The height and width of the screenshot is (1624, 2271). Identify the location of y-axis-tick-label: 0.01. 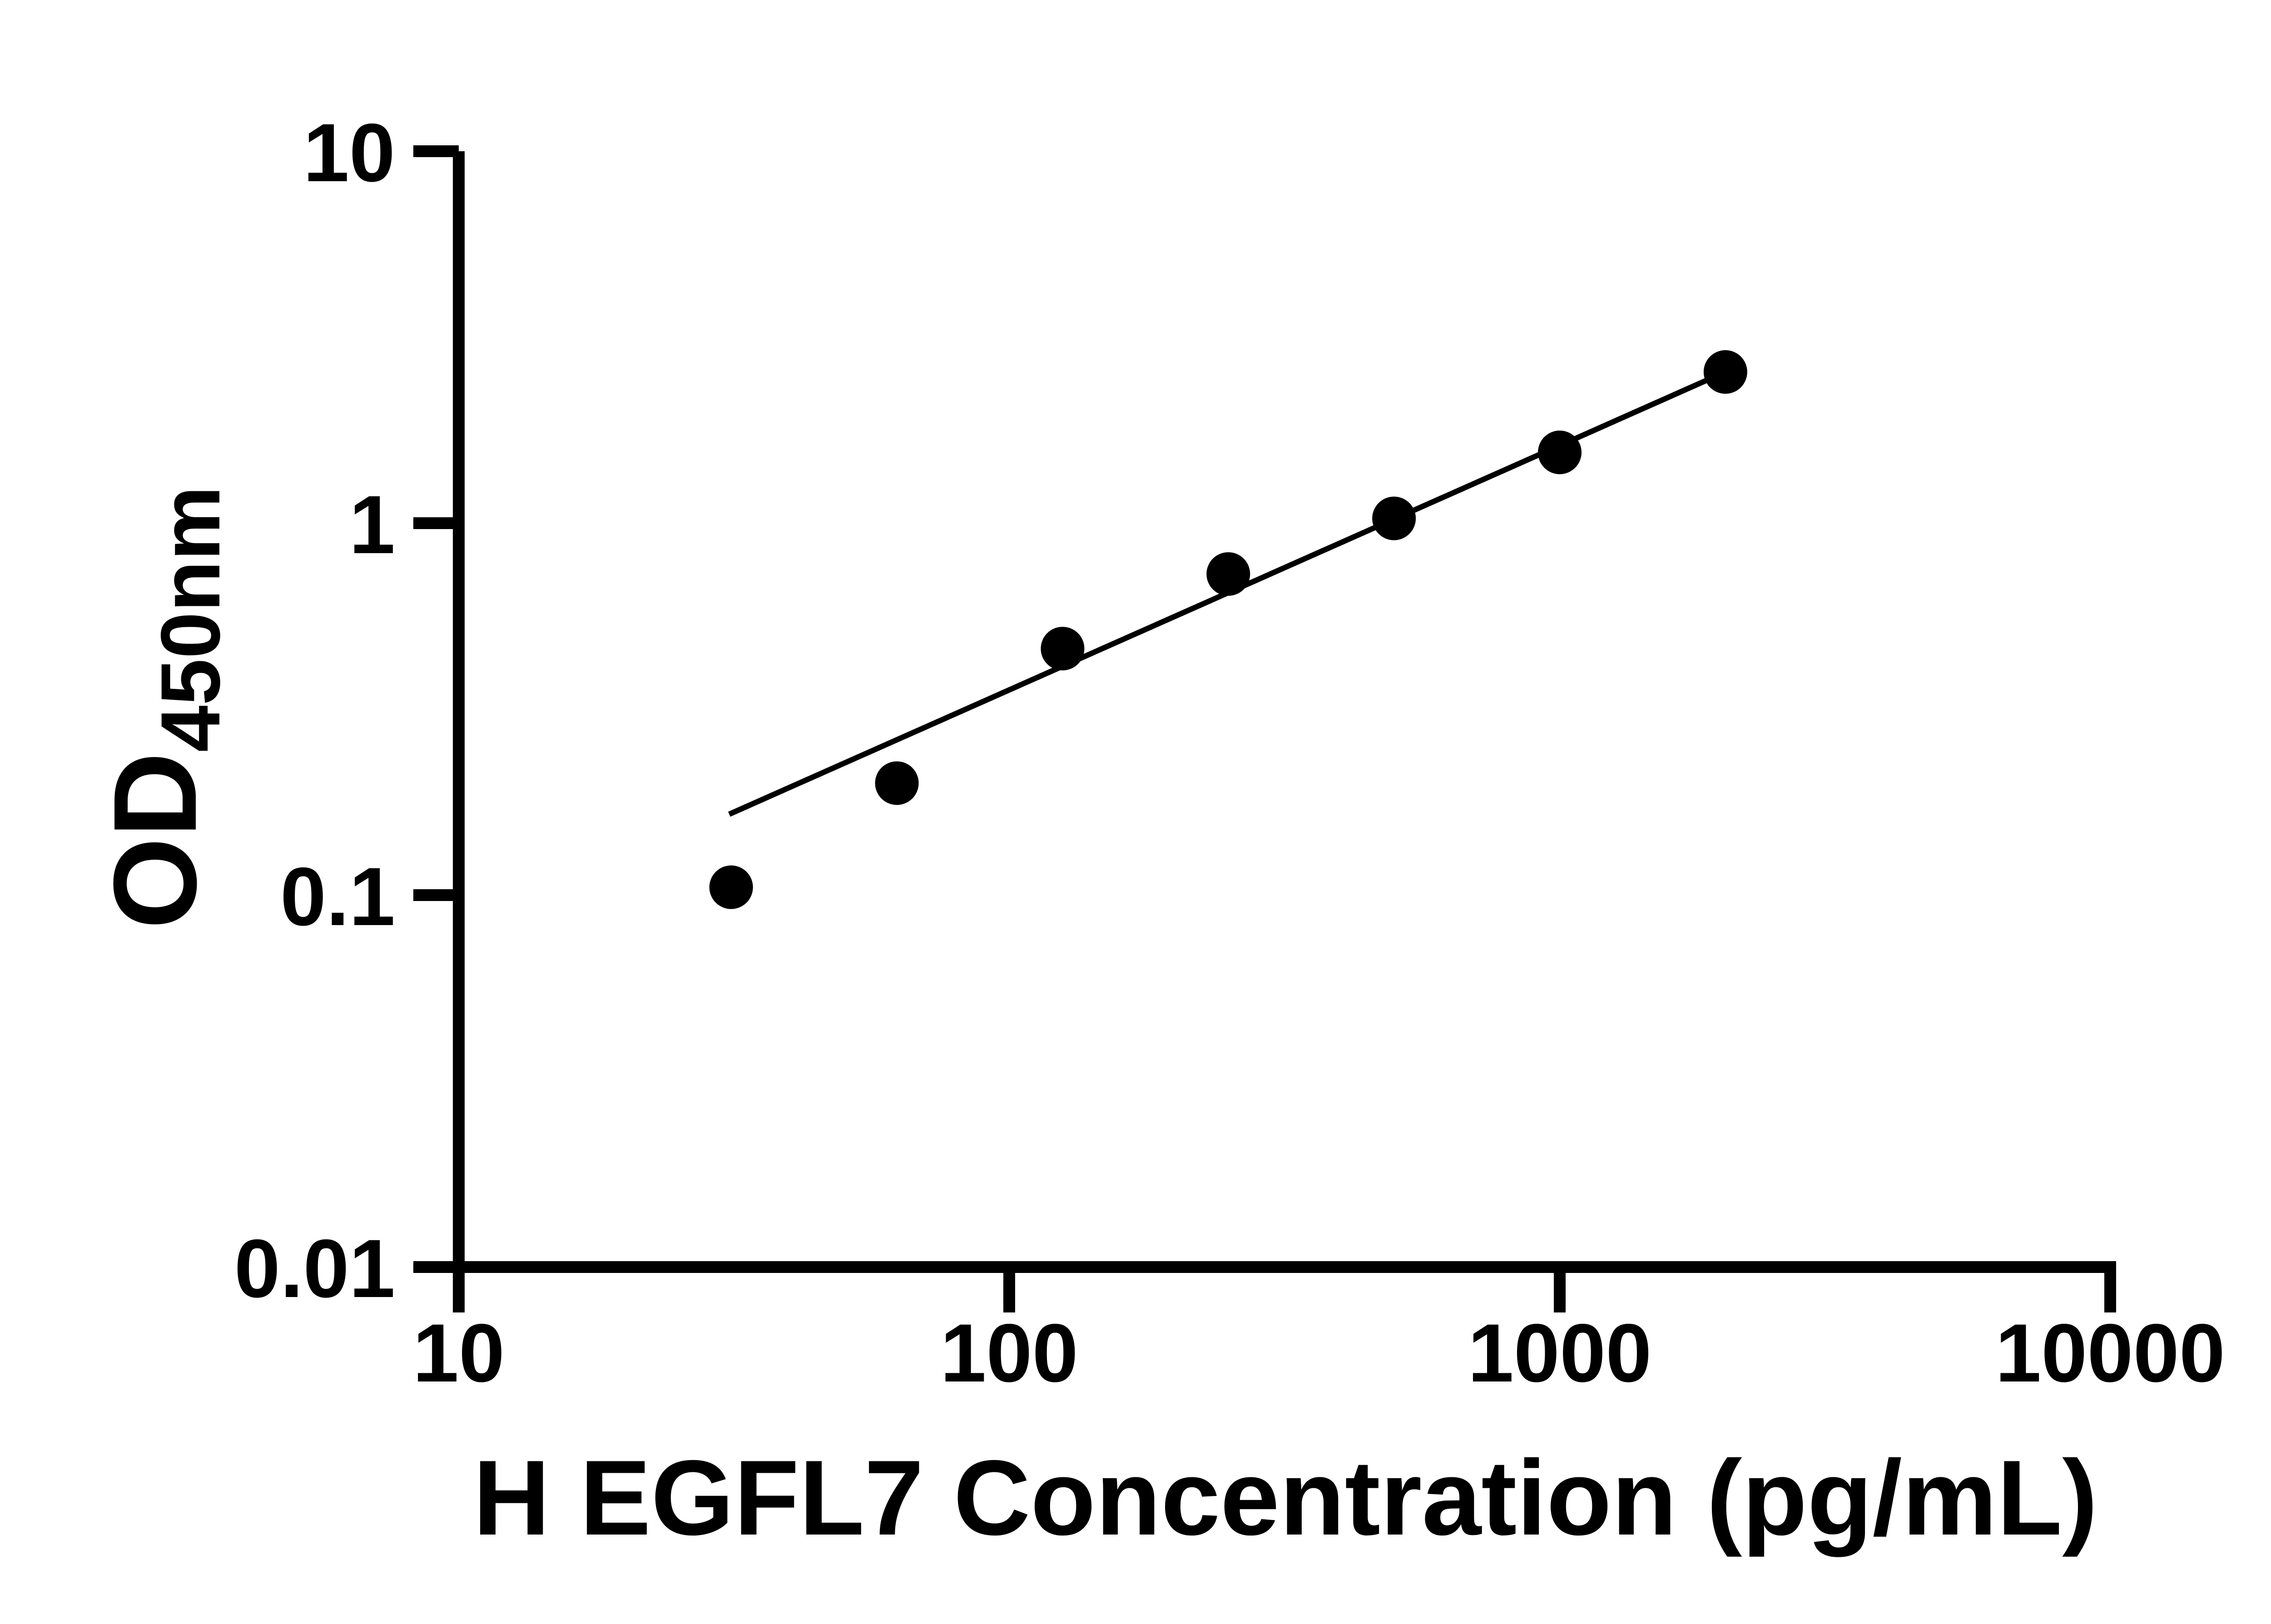
(314, 1268).